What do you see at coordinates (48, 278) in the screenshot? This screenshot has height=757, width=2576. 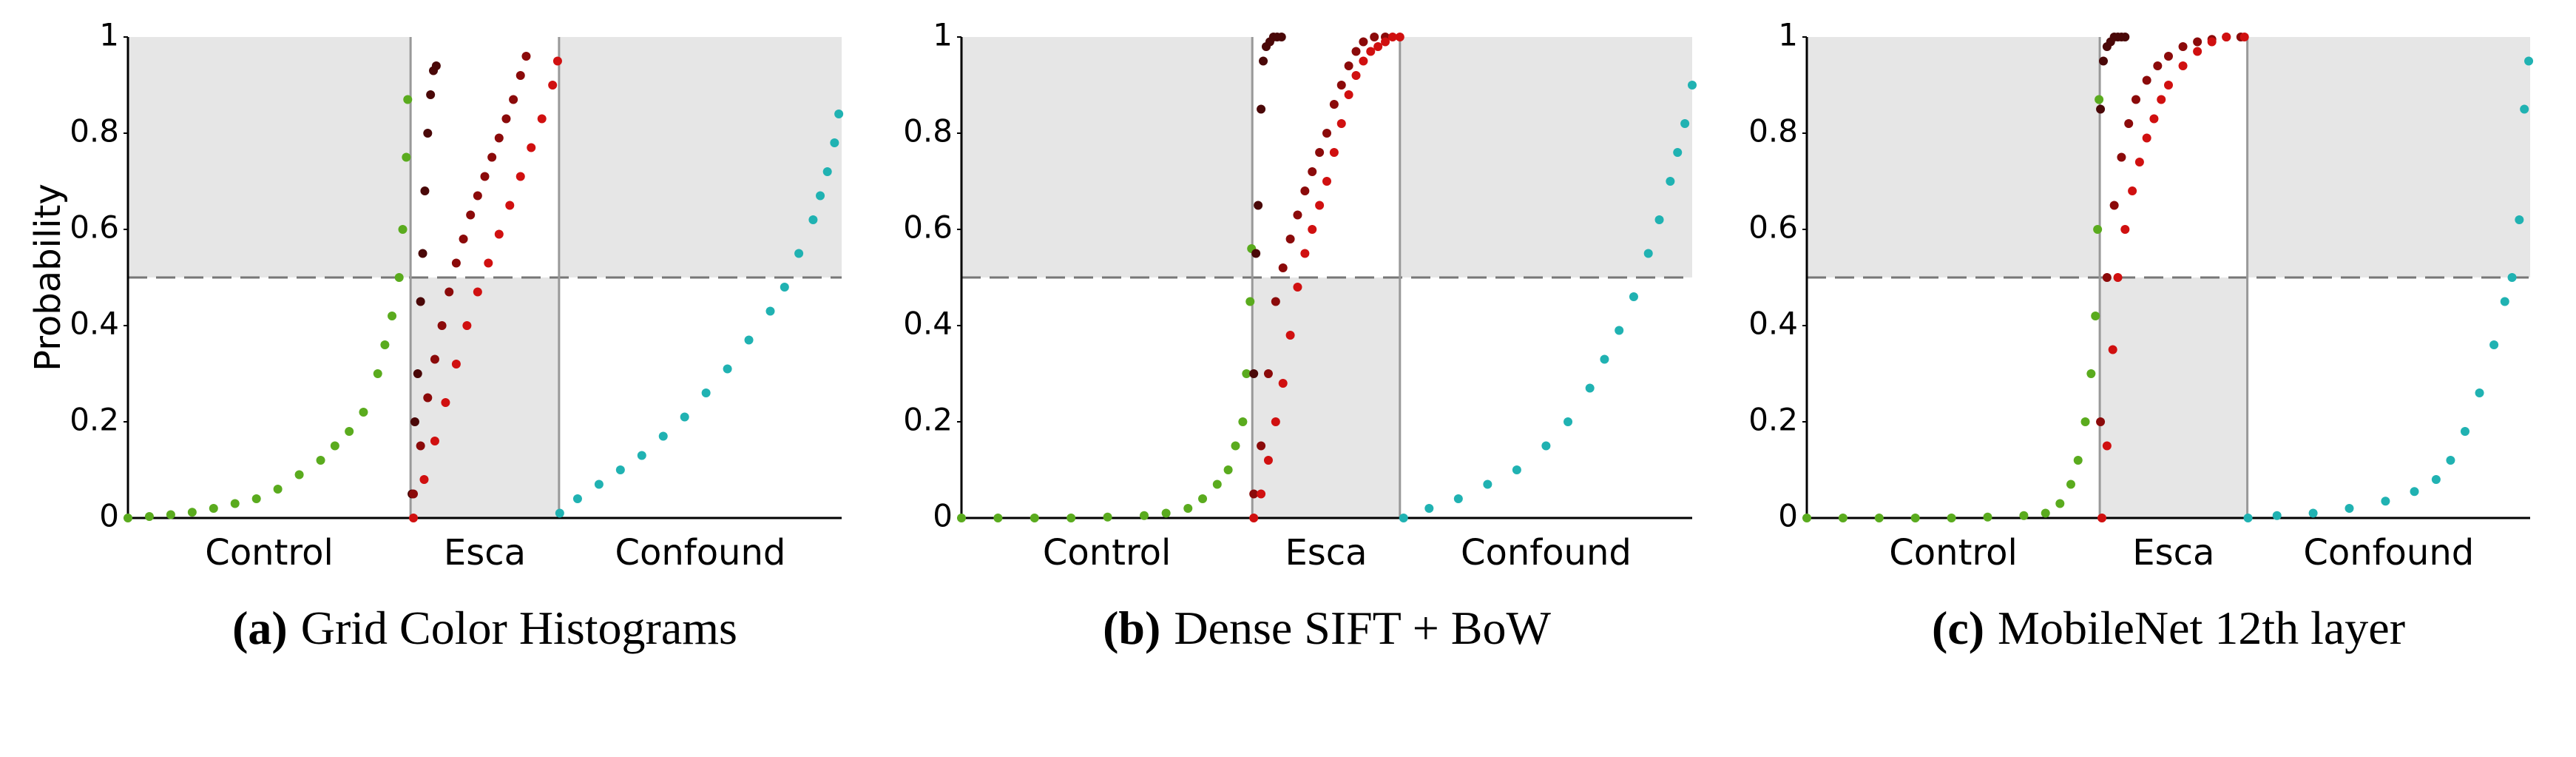 I see `y-axis-label: Probability` at bounding box center [48, 278].